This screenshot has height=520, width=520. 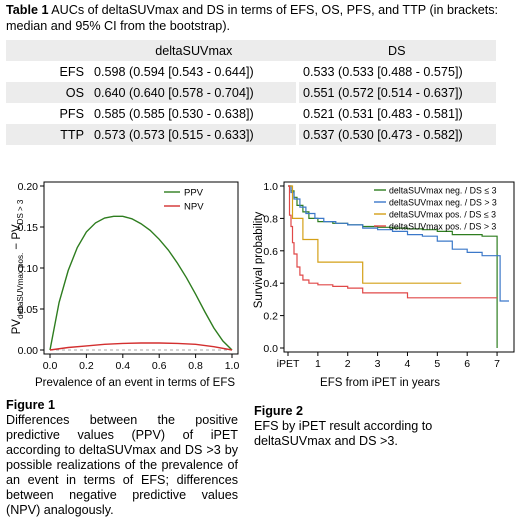 What do you see at coordinates (396, 71) in the screenshot?
I see `cell-ds: 0.533 (0.533 [0.488 - 0.575])` at bounding box center [396, 71].